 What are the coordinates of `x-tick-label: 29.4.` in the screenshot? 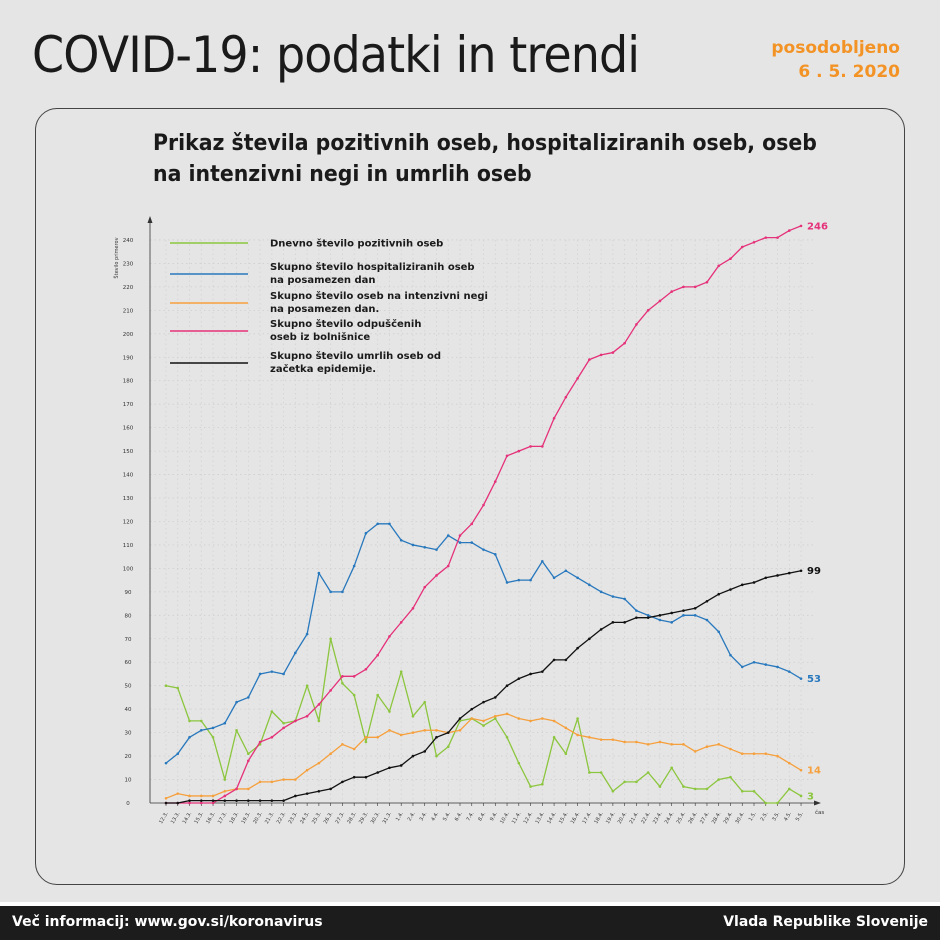 It's located at (729, 818).